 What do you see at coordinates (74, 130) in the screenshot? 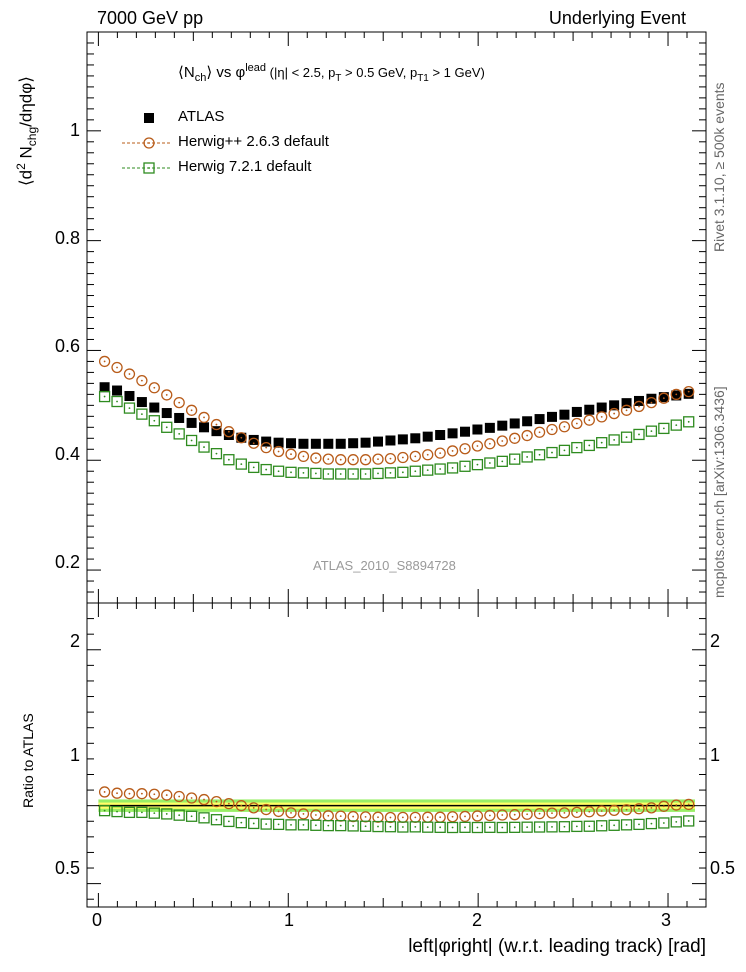
I see `main-y-tick-label: 1` at bounding box center [74, 130].